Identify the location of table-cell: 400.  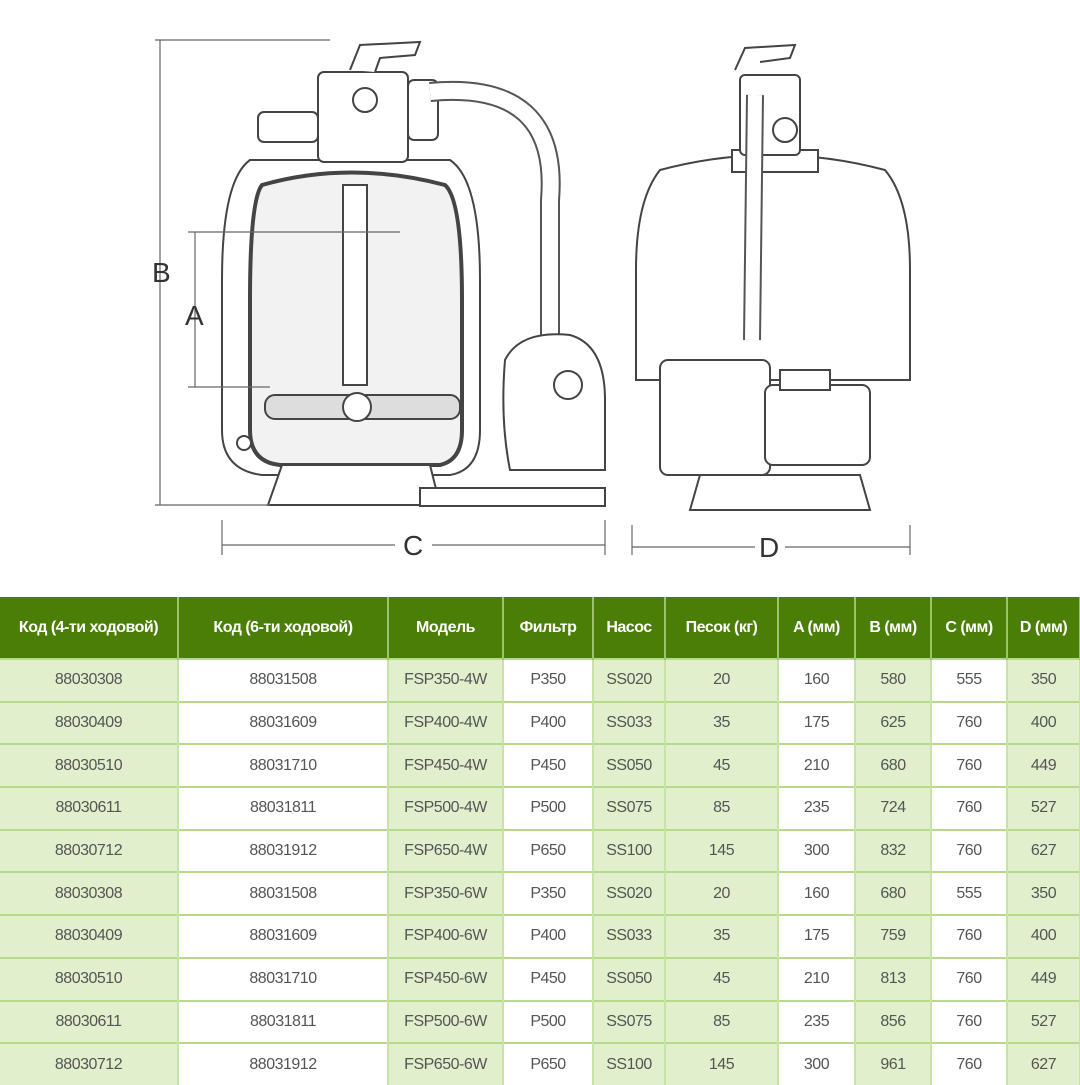
(1043, 722).